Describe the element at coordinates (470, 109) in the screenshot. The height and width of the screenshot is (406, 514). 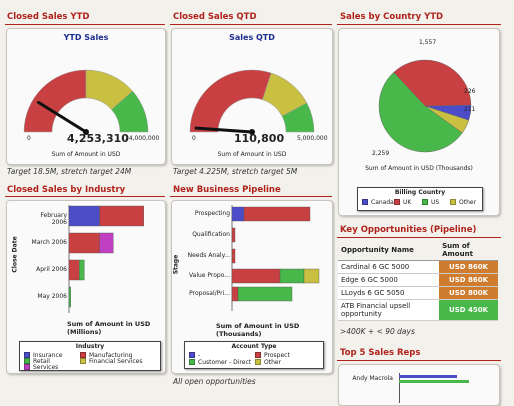
I see `pie-label: 211` at that location.